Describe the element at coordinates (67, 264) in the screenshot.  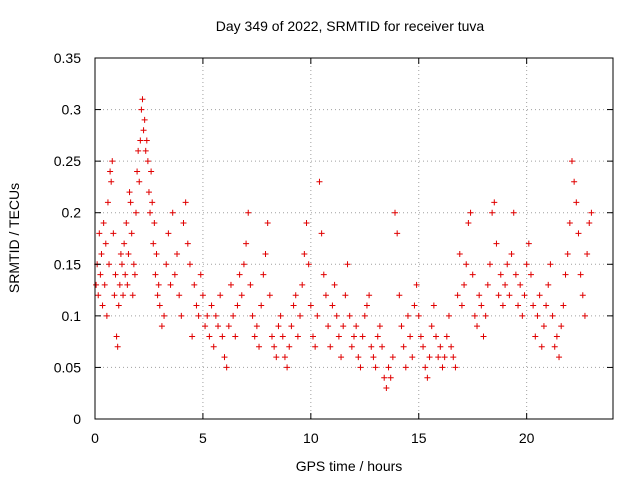
I see `y-tick-label: 0.15` at that location.